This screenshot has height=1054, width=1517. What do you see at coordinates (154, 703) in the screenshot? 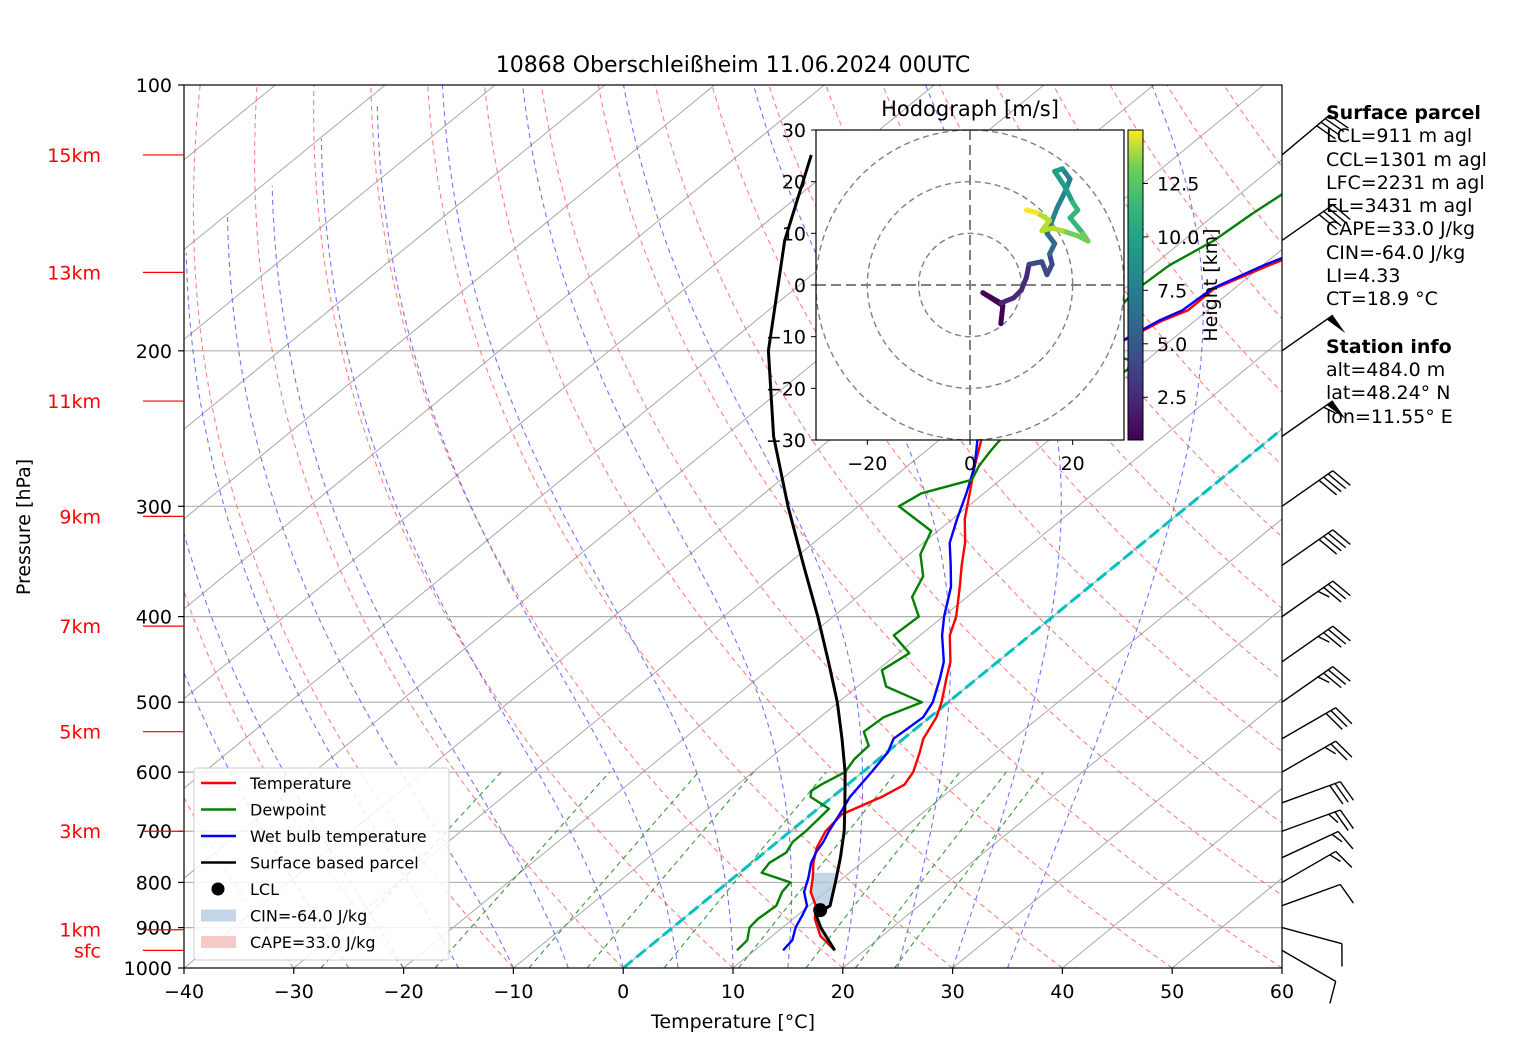
I see `y-tick-label: 500` at bounding box center [154, 703].